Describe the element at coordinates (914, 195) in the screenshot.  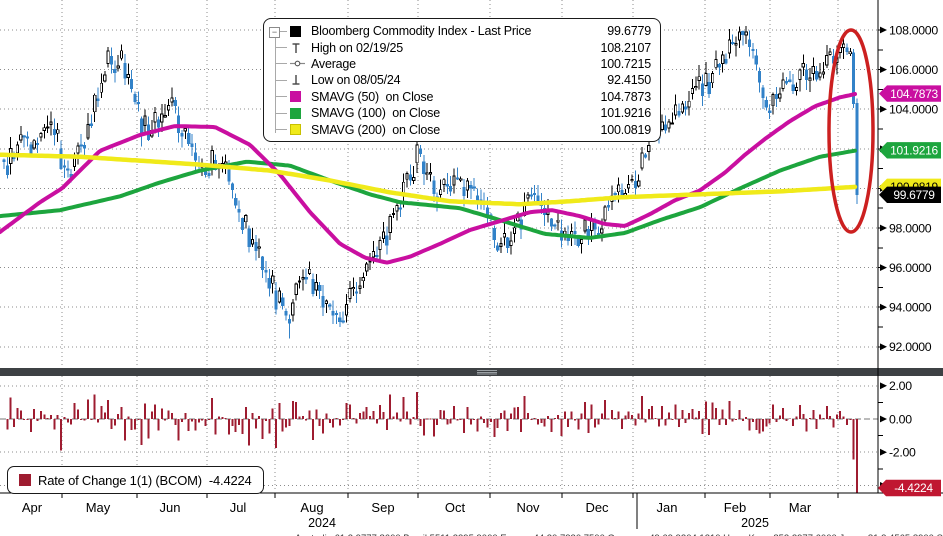
I see `price-badge-value: 99.6779` at that location.